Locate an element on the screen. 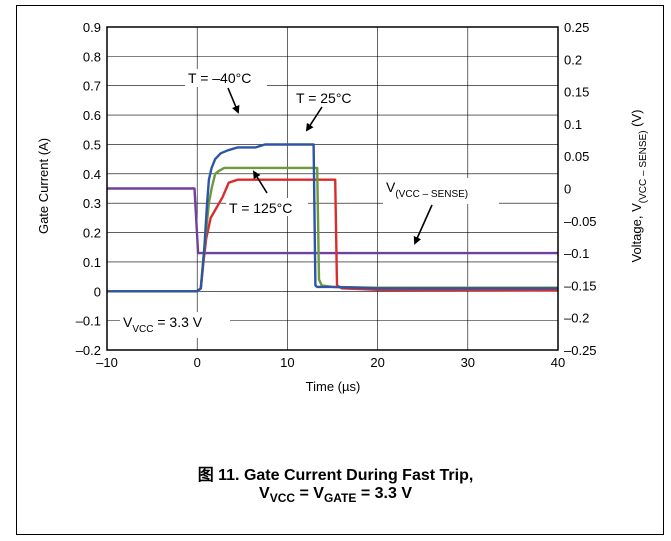 Image resolution: width=671 pixels, height=541 pixels. y-tick-label: 0.8 is located at coordinates (92, 56).